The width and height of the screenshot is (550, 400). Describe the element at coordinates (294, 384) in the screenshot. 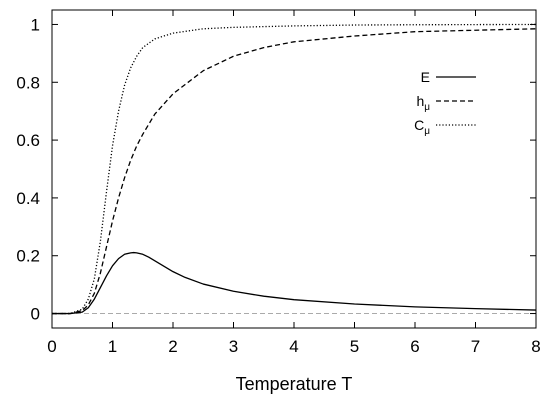

I see `x-axis-title: Temperature T` at that location.